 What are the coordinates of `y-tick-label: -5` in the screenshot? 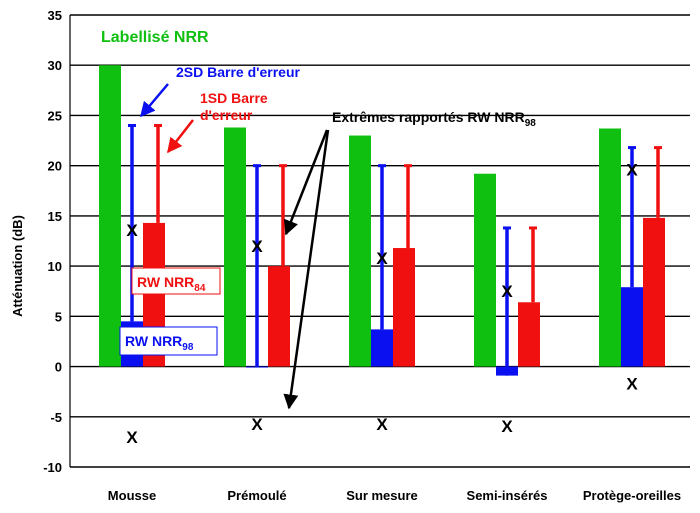 It's located at (56, 417).